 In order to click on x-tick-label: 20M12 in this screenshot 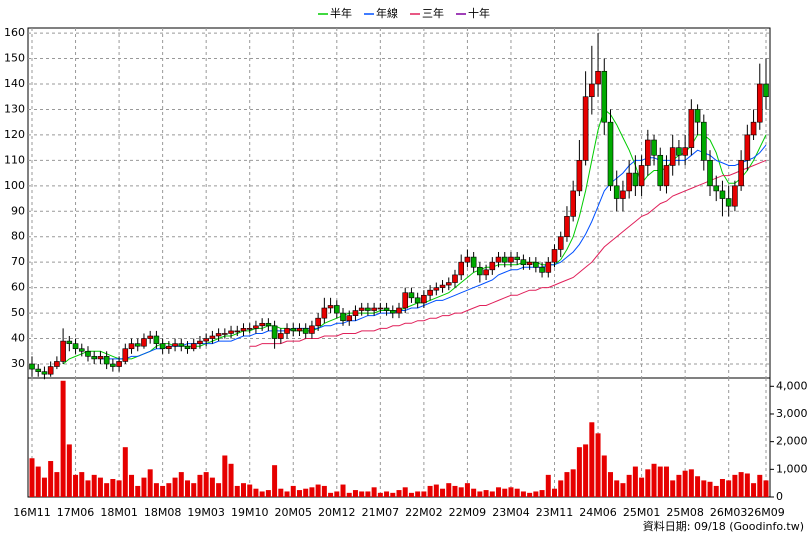, I will do `click(337, 512)`.